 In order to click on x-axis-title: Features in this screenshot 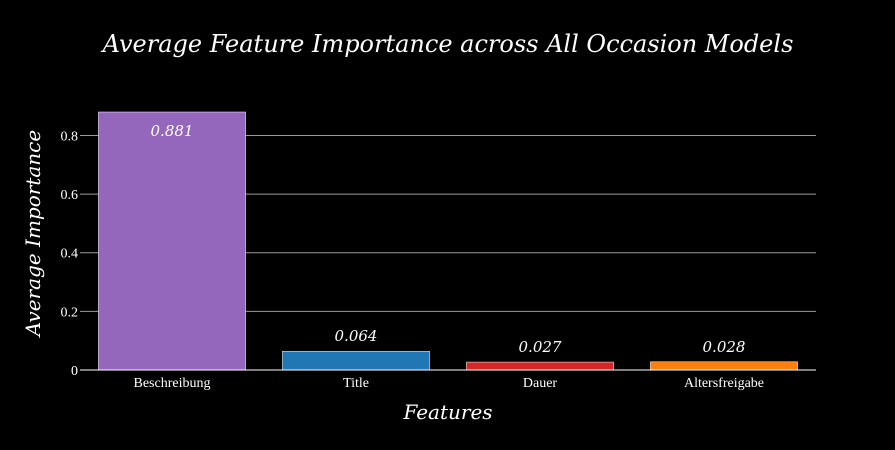, I will do `click(447, 412)`.